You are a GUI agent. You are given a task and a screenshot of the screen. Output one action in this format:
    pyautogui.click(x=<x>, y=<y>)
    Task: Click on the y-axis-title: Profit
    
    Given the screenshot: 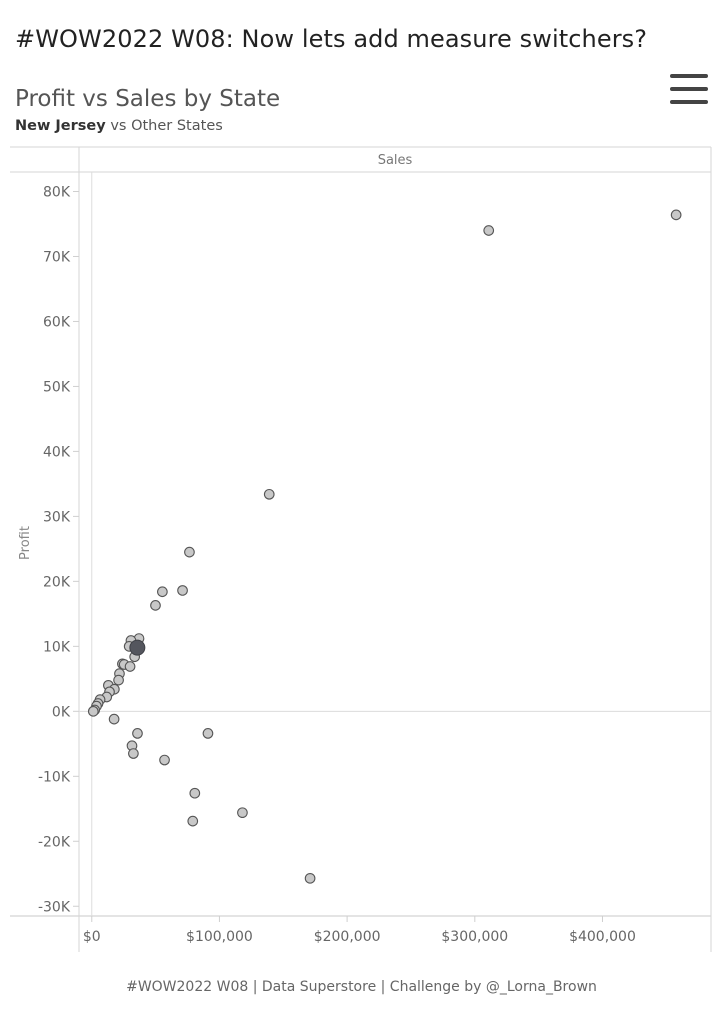 What is the action you would take?
    pyautogui.click(x=25, y=543)
    